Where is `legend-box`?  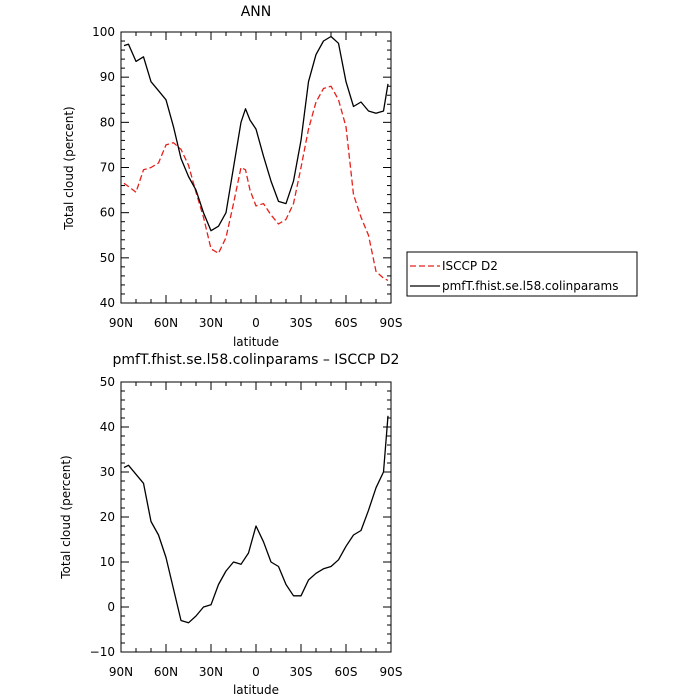
legend-box is located at coordinates (522, 274).